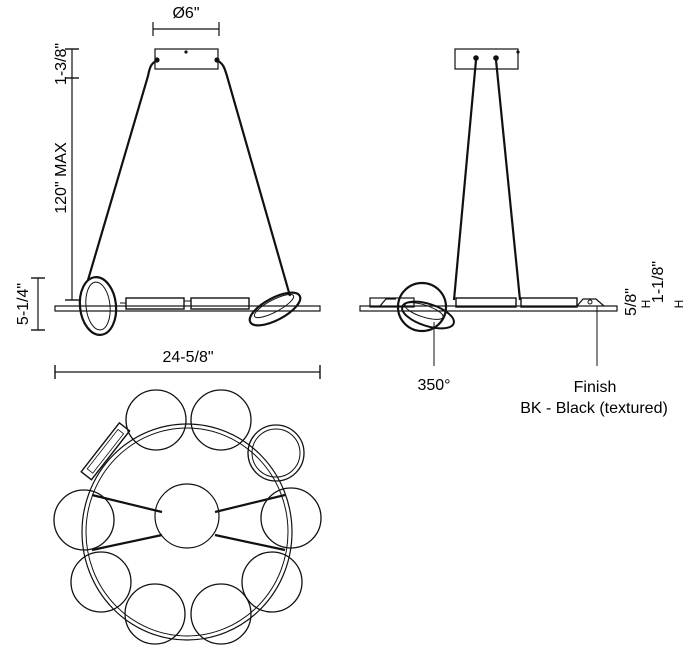 The height and width of the screenshot is (647, 696). What do you see at coordinates (631, 302) in the screenshot?
I see `side-dim-small-label: 5/8"` at bounding box center [631, 302].